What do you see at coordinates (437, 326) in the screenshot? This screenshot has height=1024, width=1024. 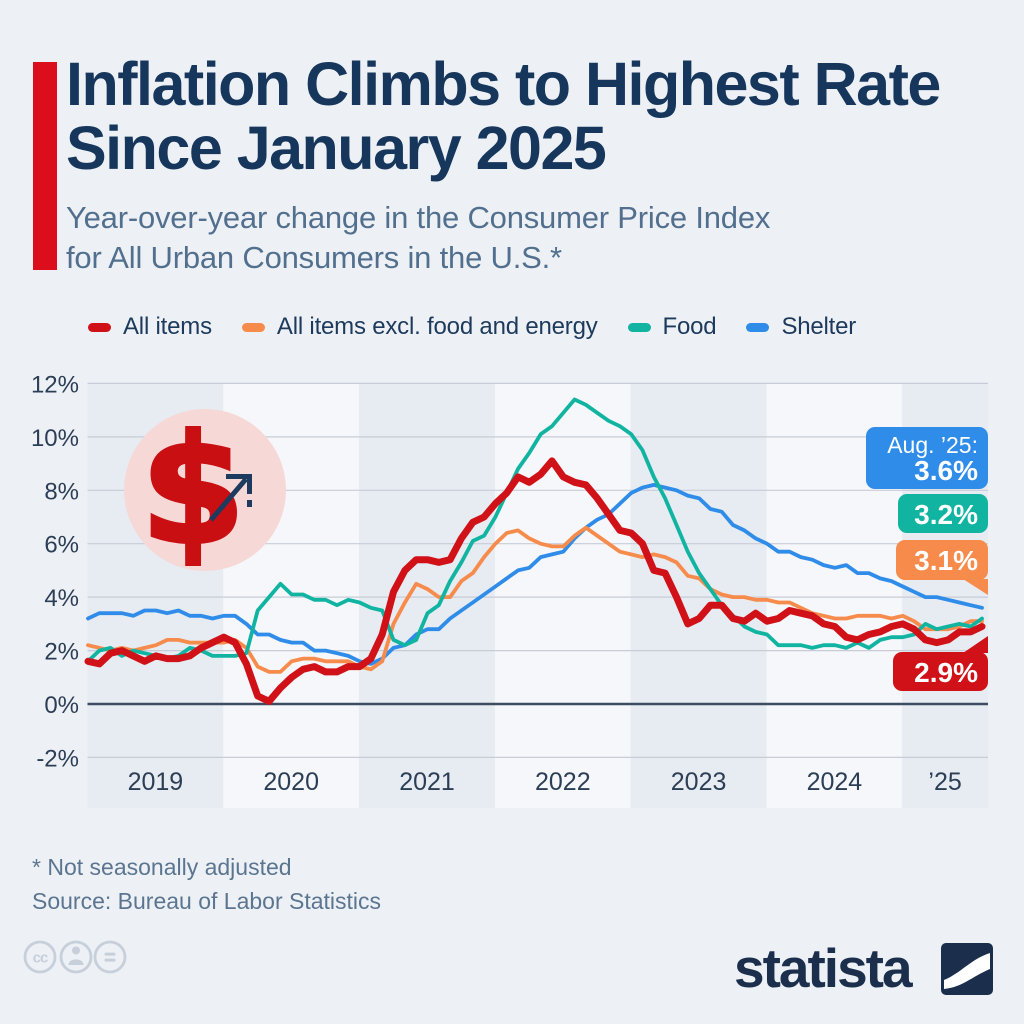 I see `legend-label: All items excl. food and energy` at bounding box center [437, 326].